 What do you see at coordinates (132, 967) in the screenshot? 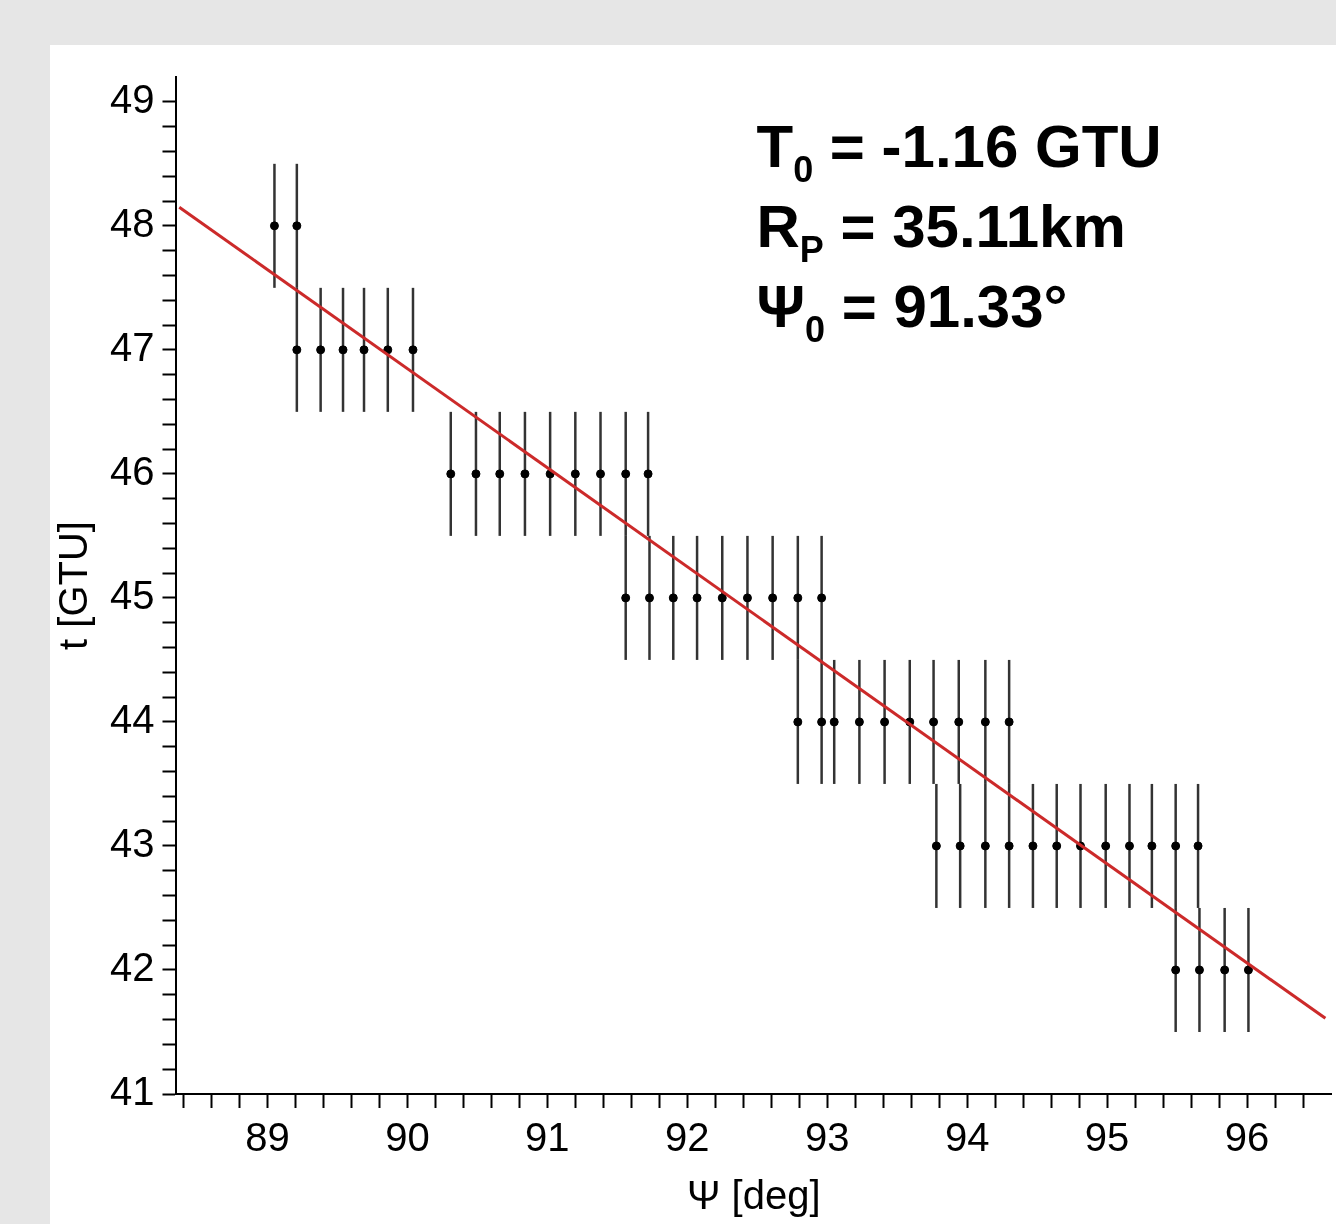
I see `y-tick-label: 42` at bounding box center [132, 967].